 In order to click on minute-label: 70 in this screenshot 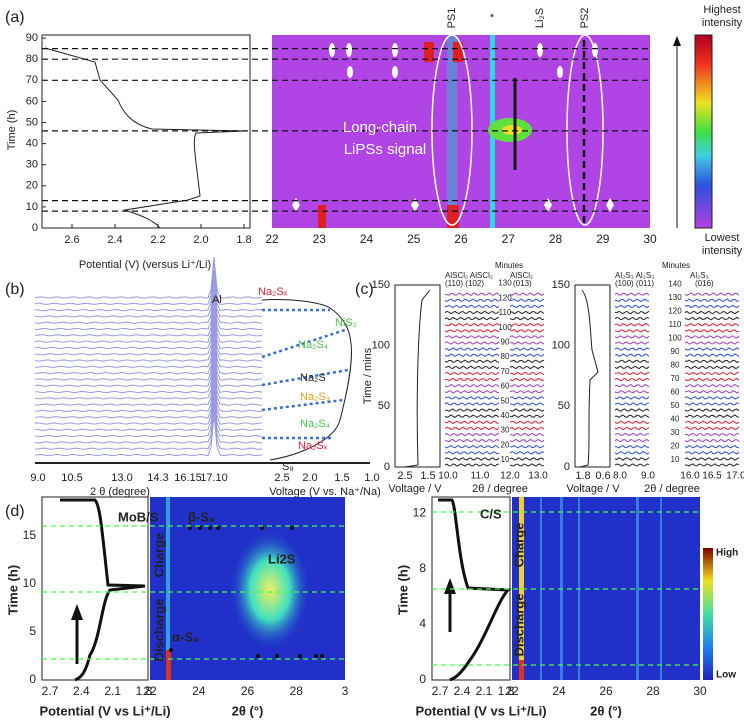, I will do `click(675, 378)`.